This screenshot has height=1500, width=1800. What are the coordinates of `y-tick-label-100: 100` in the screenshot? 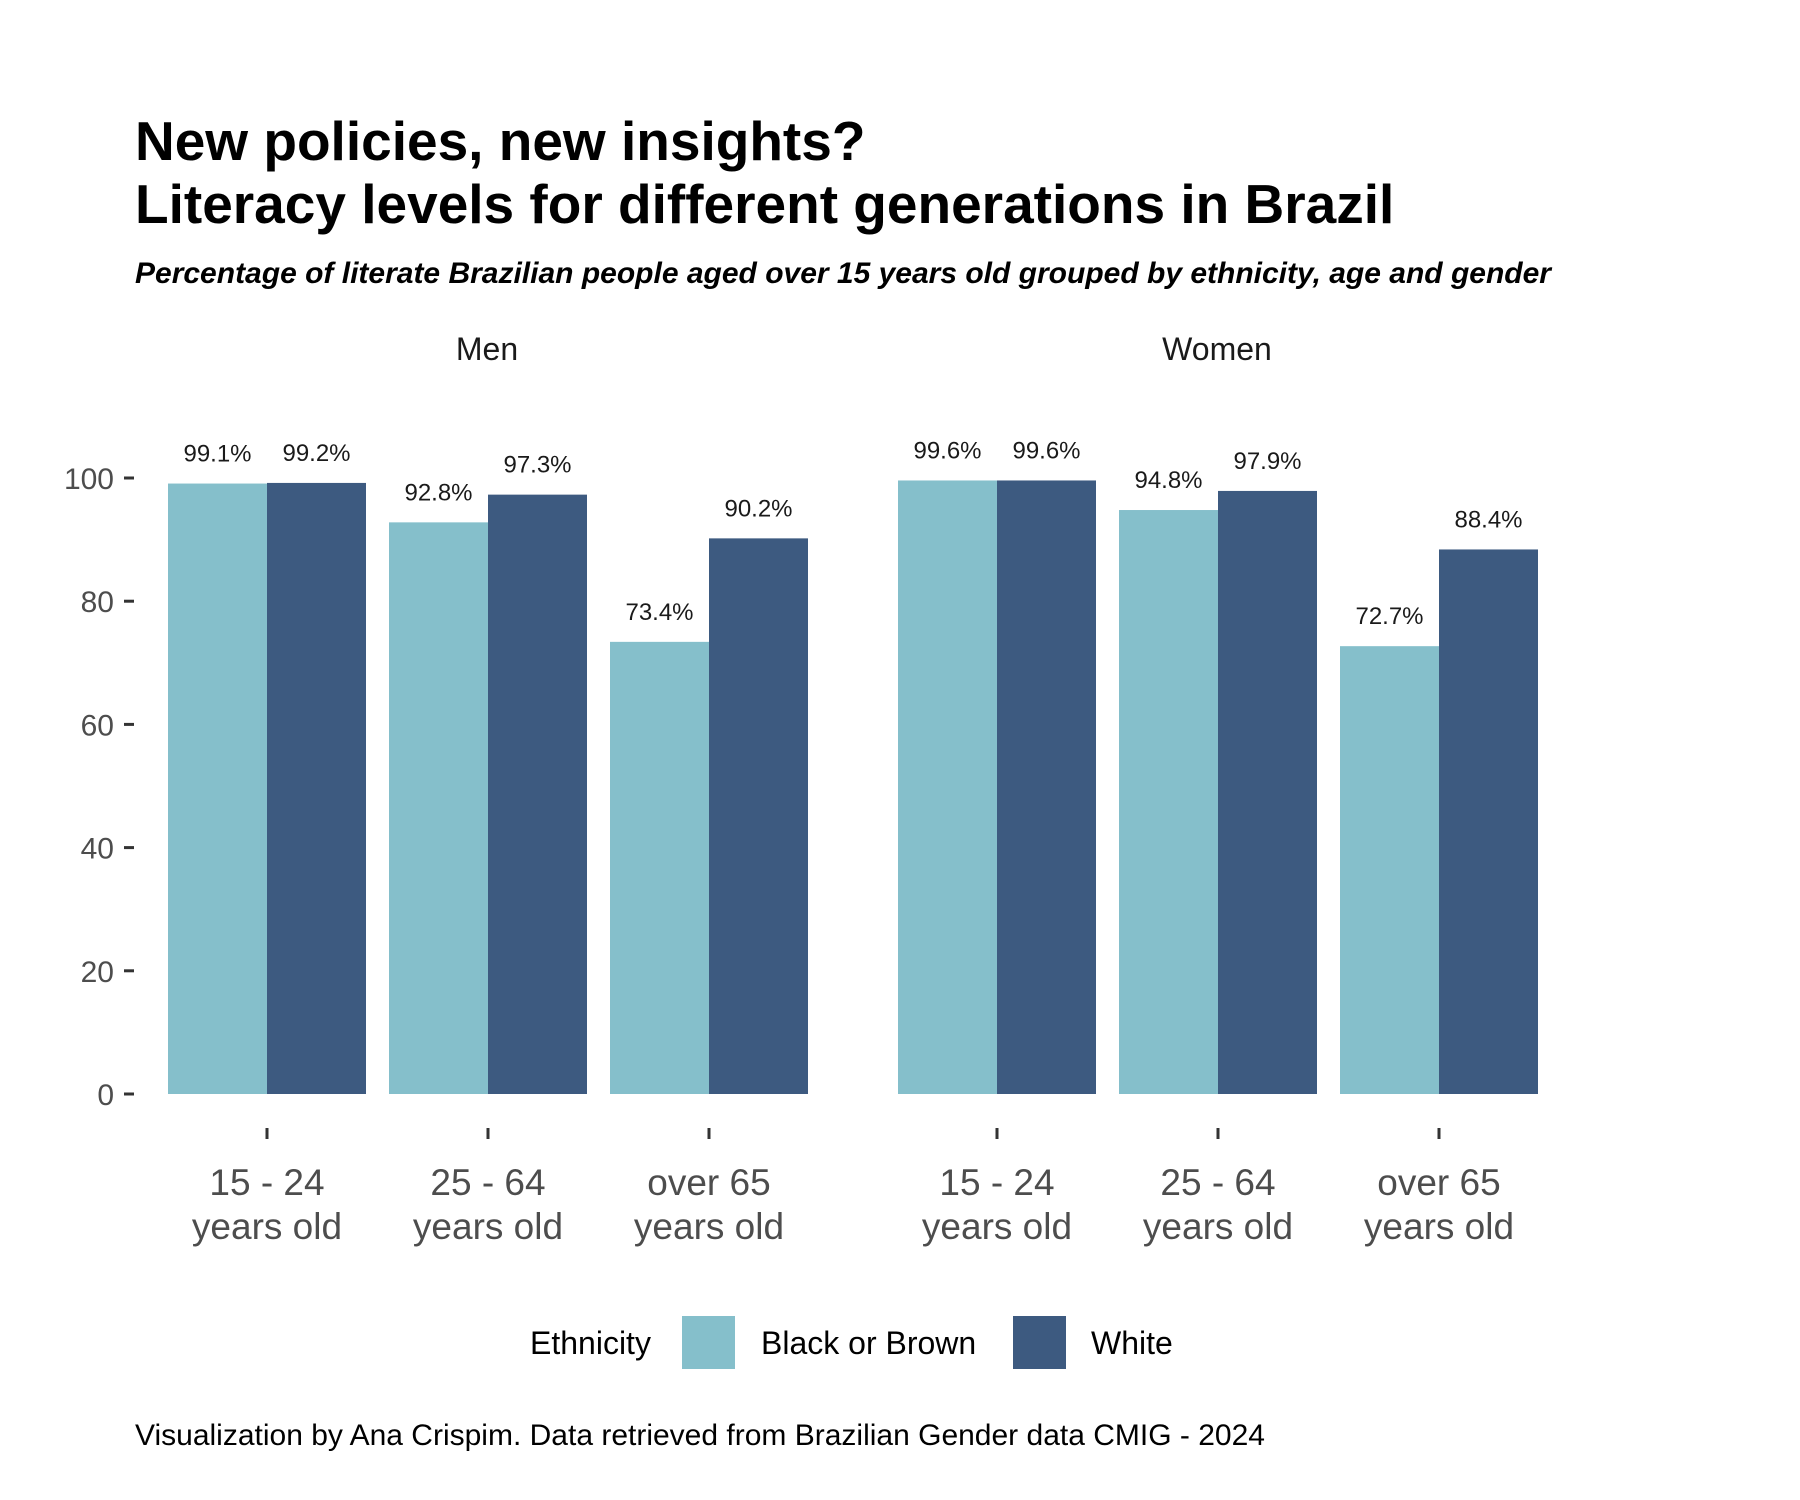 It's located at (89, 479).